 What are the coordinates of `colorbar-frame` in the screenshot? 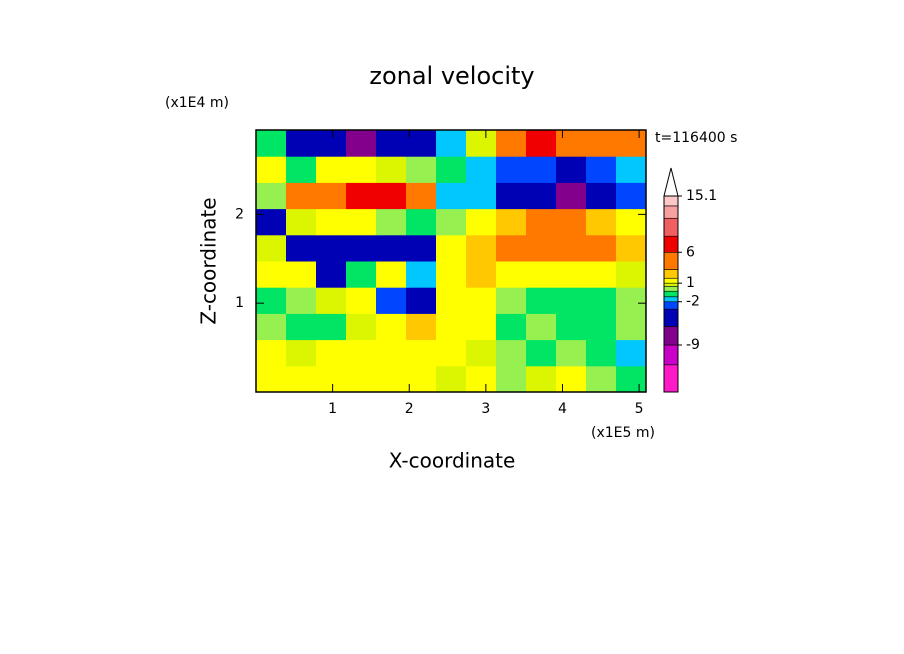 It's located at (671, 294).